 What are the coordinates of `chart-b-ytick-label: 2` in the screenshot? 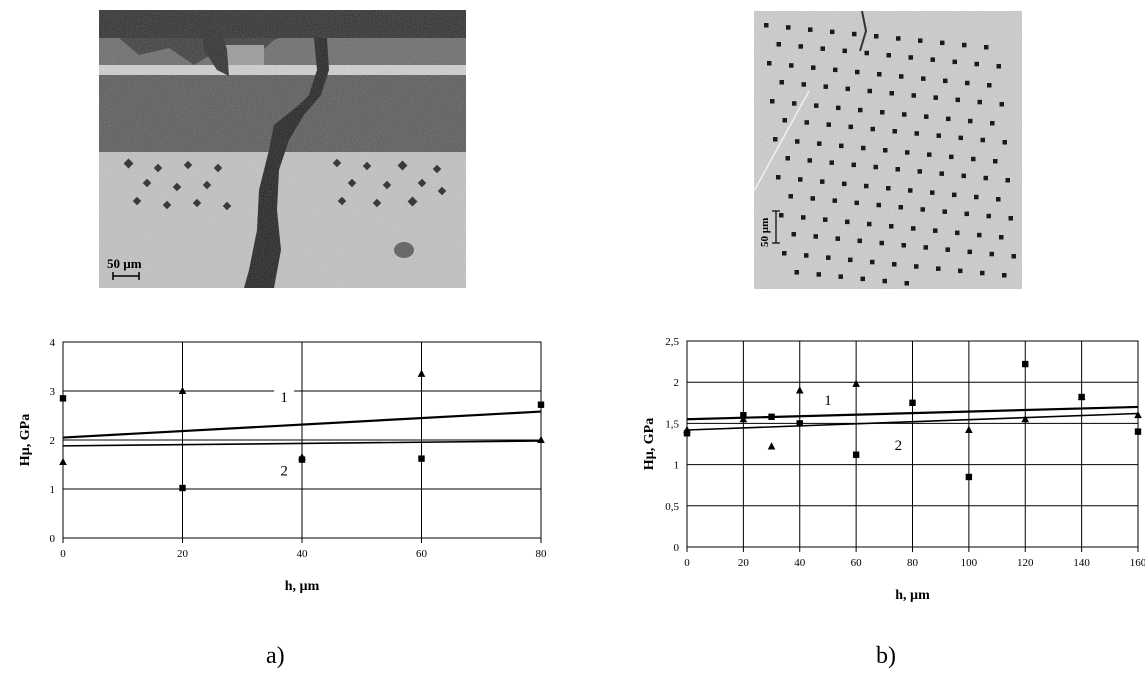 It's located at (677, 383).